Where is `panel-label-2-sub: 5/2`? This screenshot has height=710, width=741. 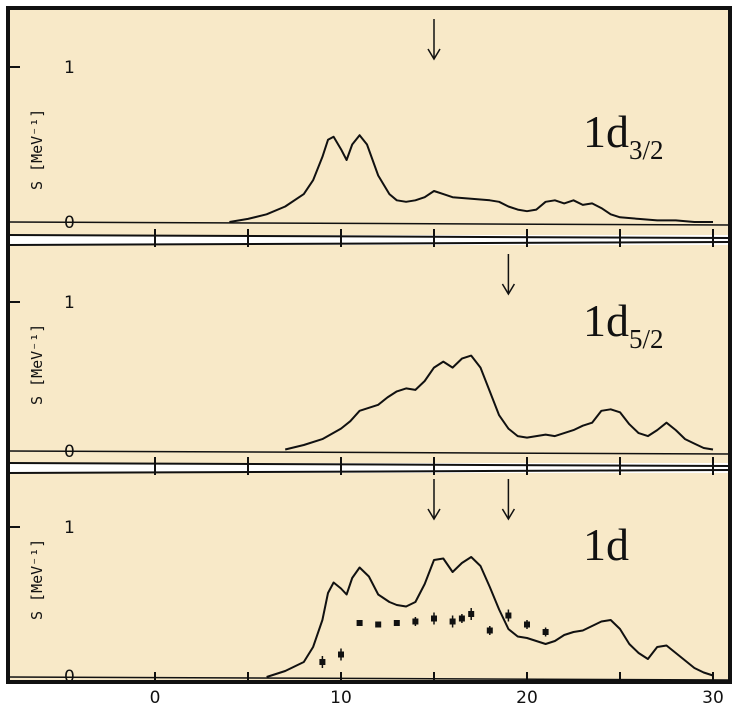 panel-label-2-sub: 5/2 is located at coordinates (646, 339).